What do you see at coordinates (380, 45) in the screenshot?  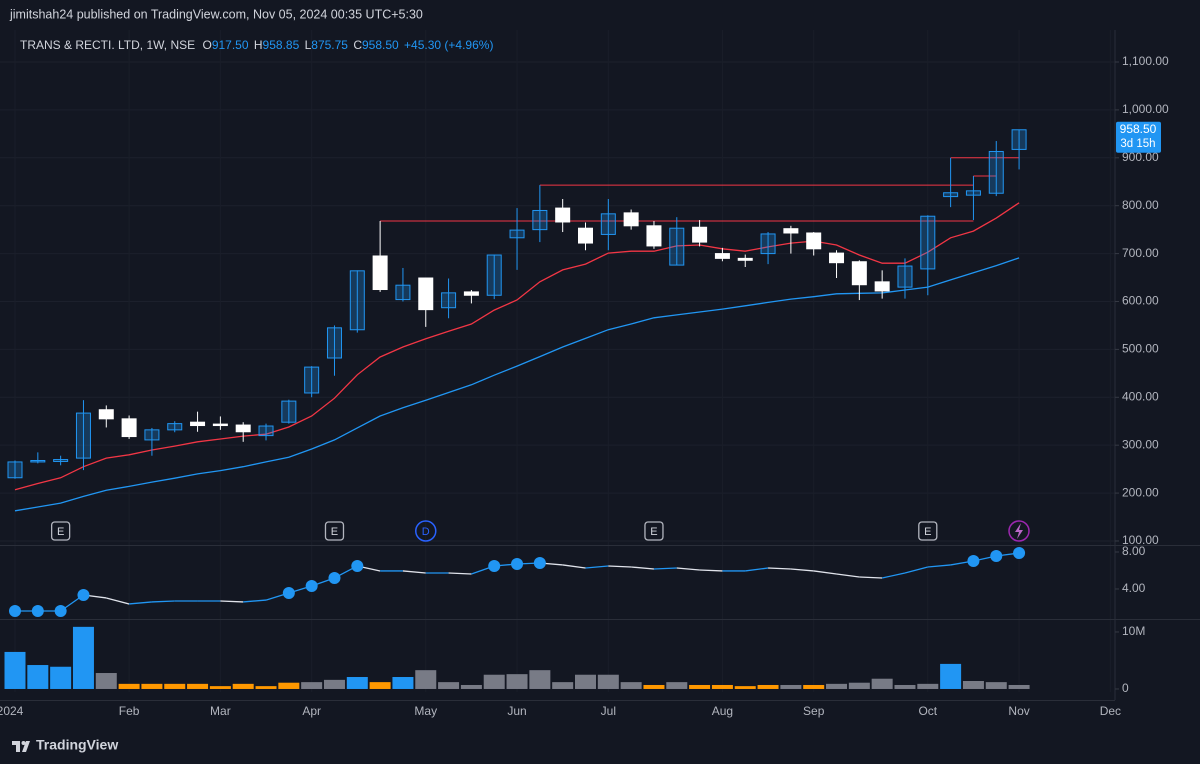 I see `legend-value: 958.50` at bounding box center [380, 45].